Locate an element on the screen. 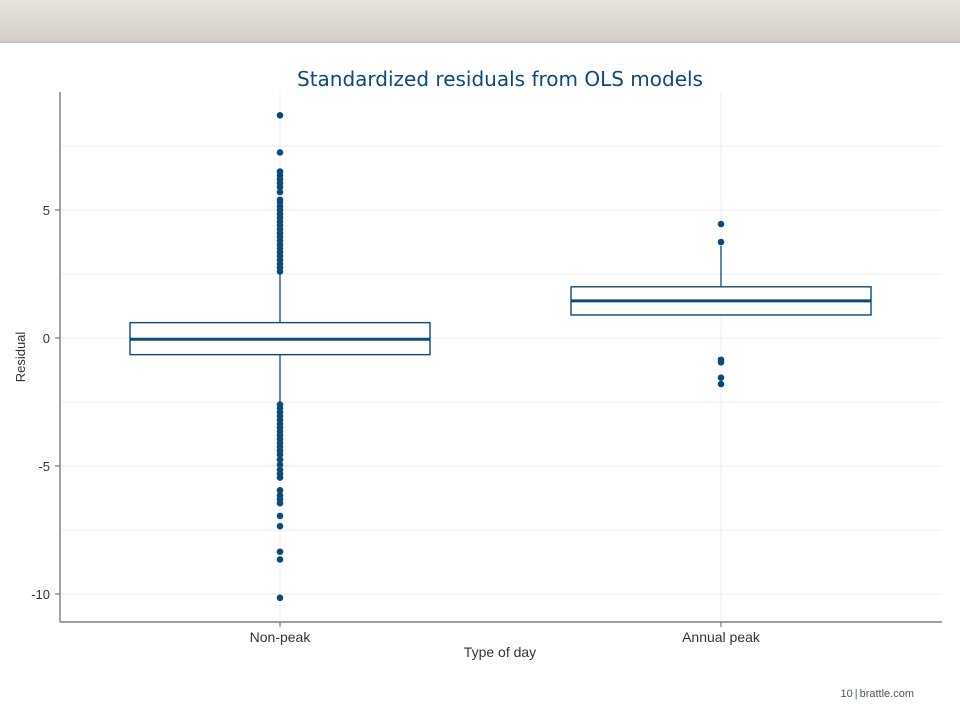  chart-title: Standardized residuals from OLS models is located at coordinates (500, 79).